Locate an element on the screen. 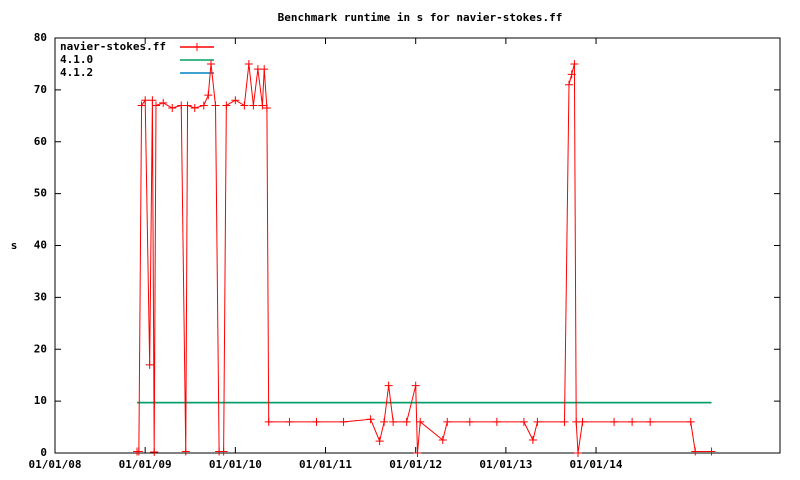 The image size is (800, 480). y-axis-label: s is located at coordinates (14, 245).